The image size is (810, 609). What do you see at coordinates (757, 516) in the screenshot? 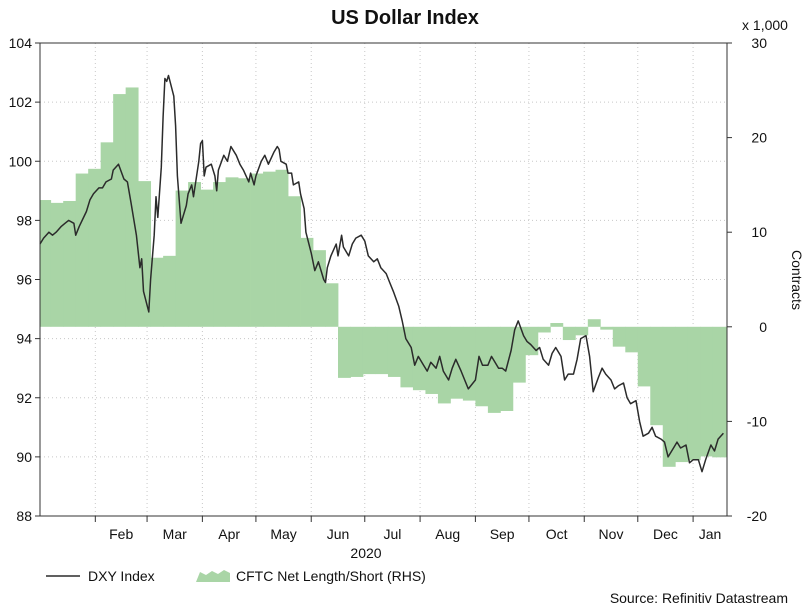
I see `right-tick-label: -20` at bounding box center [757, 516].